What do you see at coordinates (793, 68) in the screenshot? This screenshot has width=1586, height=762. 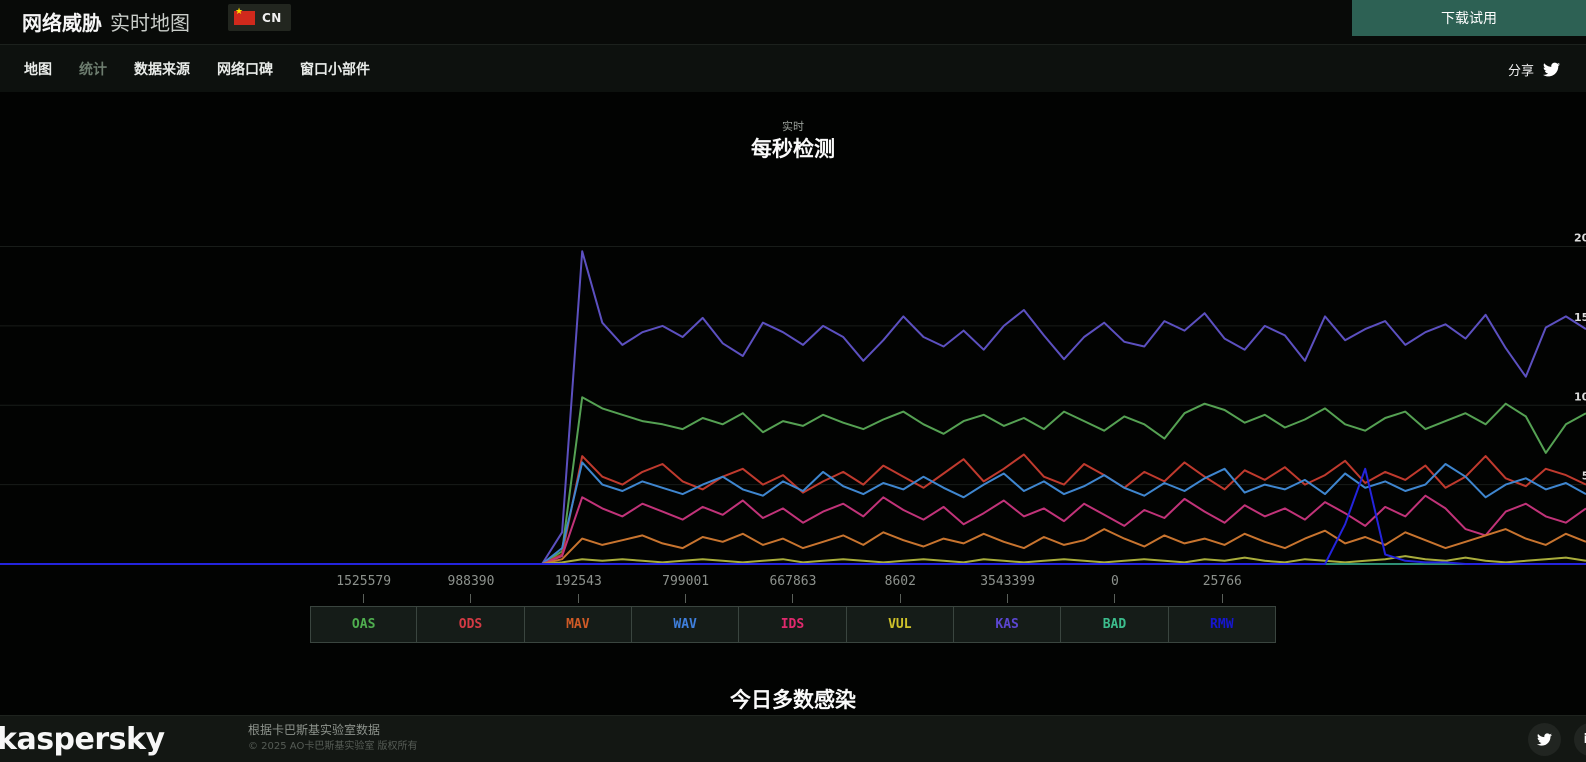 I see `nav-bar: 地图 统计 数据来源 网络口碑 窗口小部件 分享` at bounding box center [793, 68].